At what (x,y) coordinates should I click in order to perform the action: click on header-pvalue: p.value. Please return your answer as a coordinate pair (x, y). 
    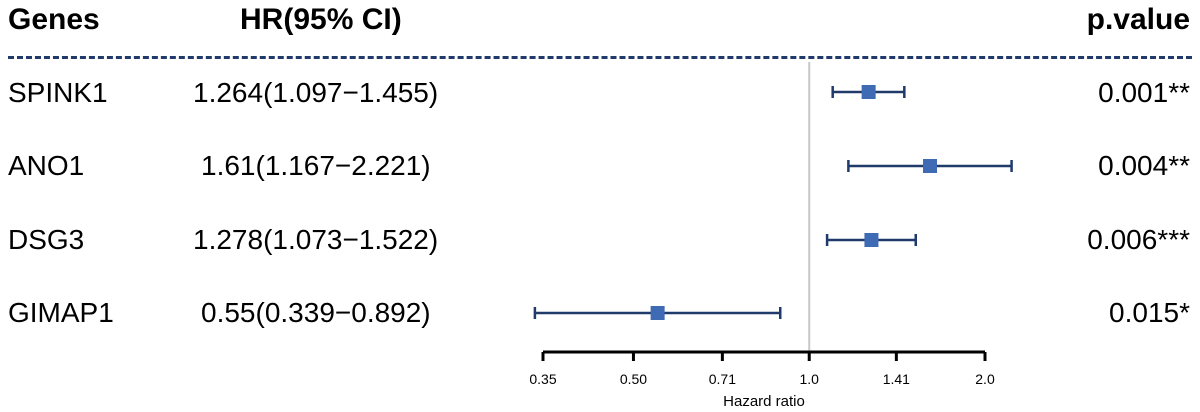
    Looking at the image, I should click on (1138, 19).